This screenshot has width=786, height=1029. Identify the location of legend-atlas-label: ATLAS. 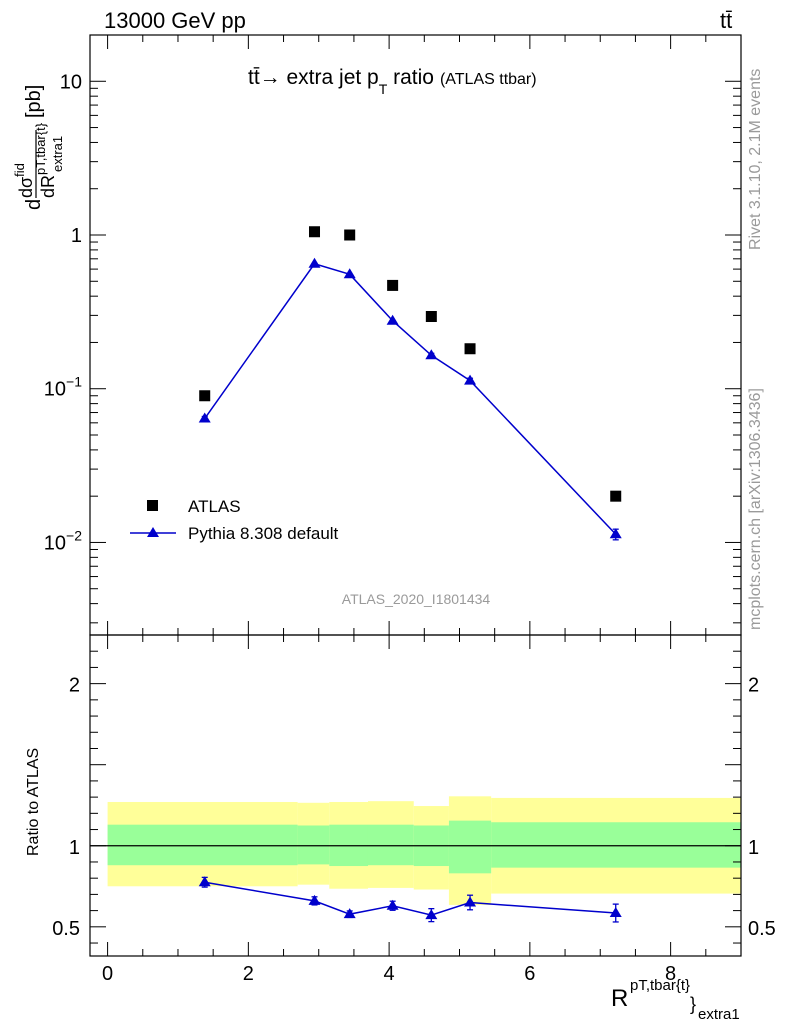
(214, 506).